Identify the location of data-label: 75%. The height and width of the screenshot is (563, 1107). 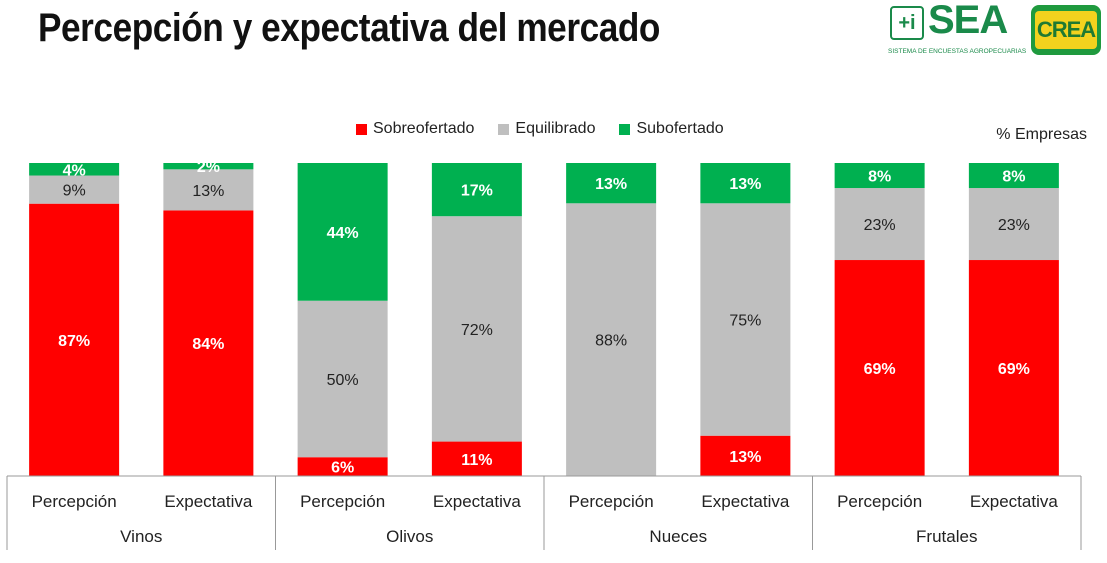
(745, 321).